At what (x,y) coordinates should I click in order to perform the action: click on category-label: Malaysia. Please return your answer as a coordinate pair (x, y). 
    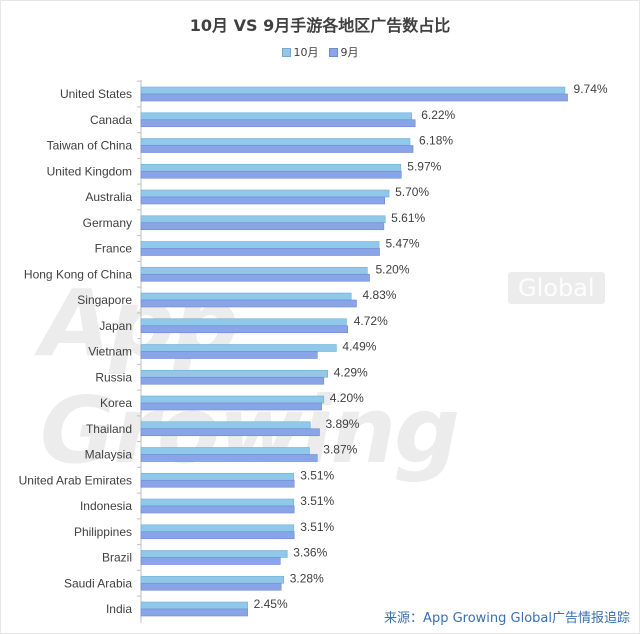
    Looking at the image, I should click on (109, 455).